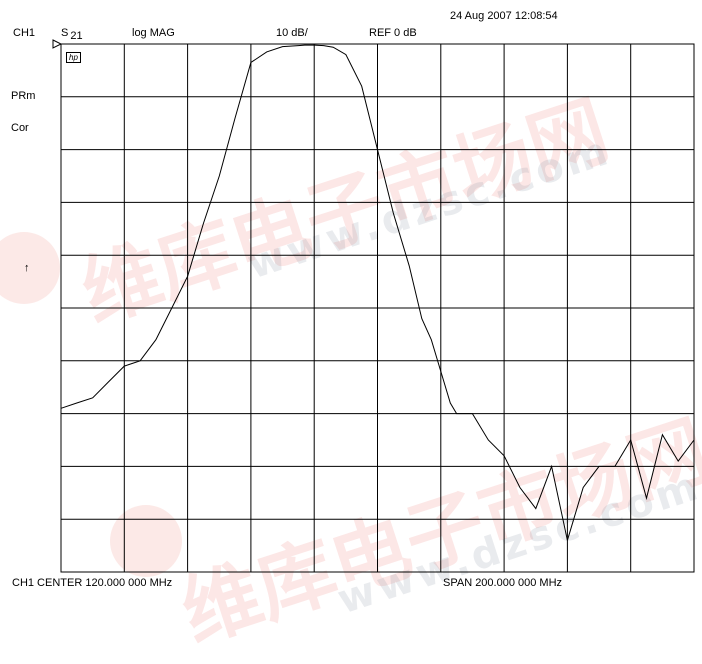 The height and width of the screenshot is (664, 702). Describe the element at coordinates (57, 44) in the screenshot. I see `reference-marker-icon` at that location.